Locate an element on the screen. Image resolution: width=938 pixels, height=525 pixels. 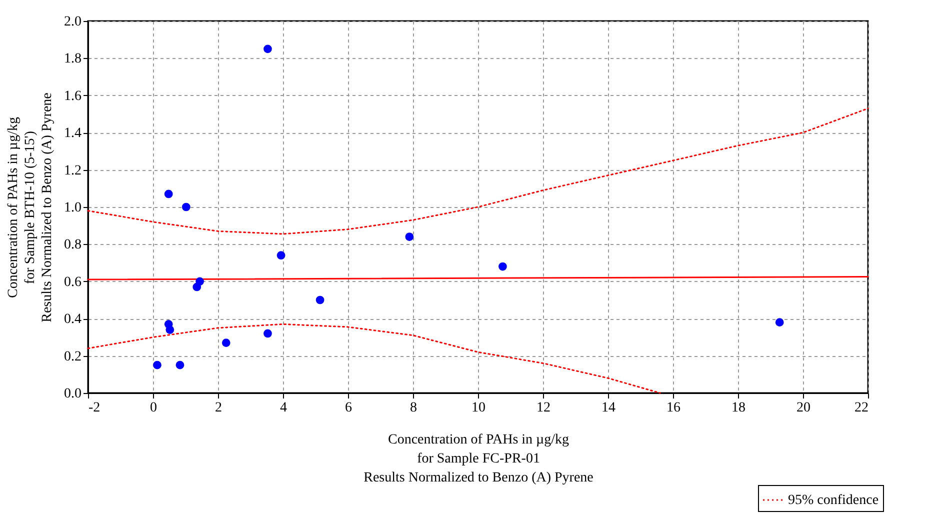
x-tick-label: 22 is located at coordinates (861, 408).